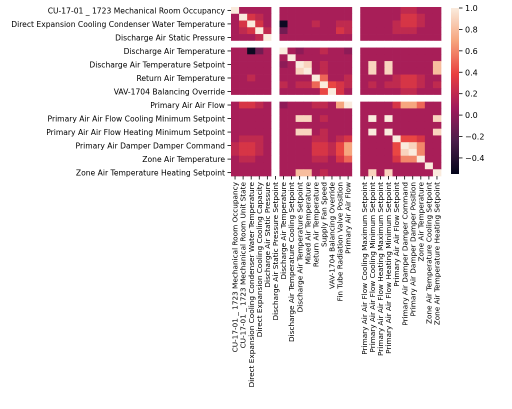 The width and height of the screenshot is (512, 409). Describe the element at coordinates (437, 253) in the screenshot. I see `column-label: Zone Air Temperature Heating Setpoint` at that location.